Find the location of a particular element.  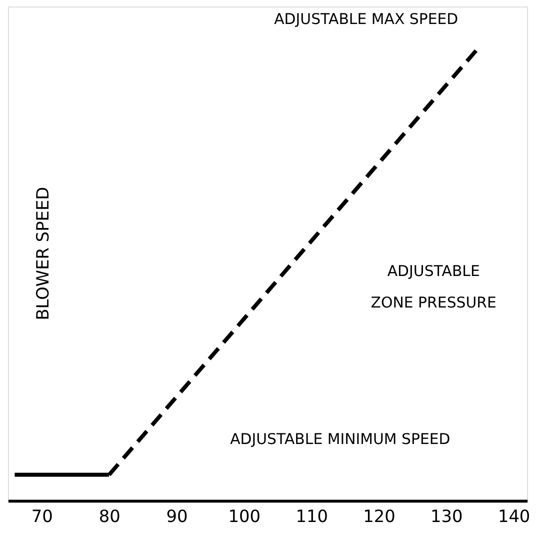

annotation: ADJUSTABLE MINIMUM SPEED is located at coordinates (340, 439).